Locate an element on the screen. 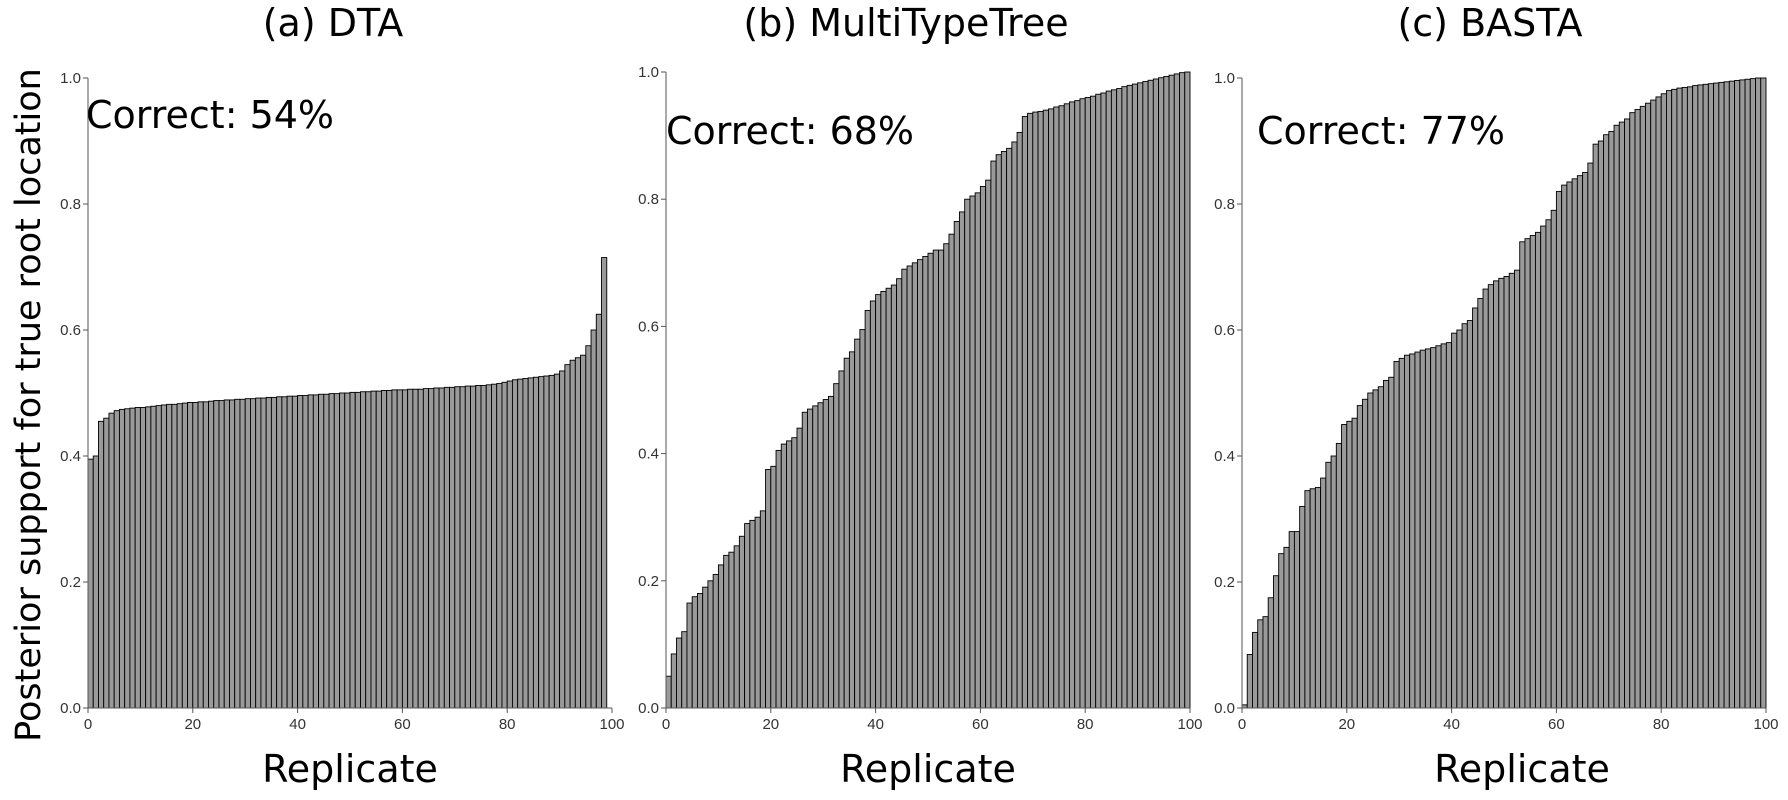 Image resolution: width=1788 pixels, height=800 pixels. correct-annotation: Correct: 68% is located at coordinates (790, 131).